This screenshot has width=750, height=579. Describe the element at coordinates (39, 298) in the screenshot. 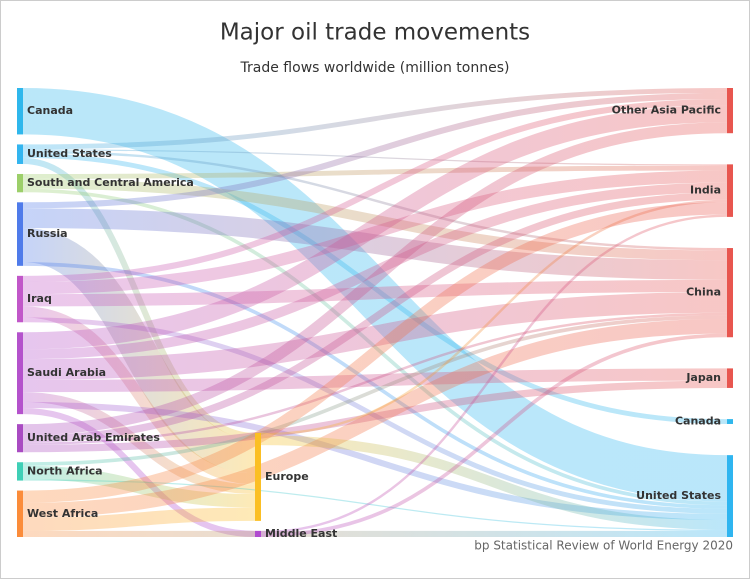

I see `node-label: Iraq` at that location.